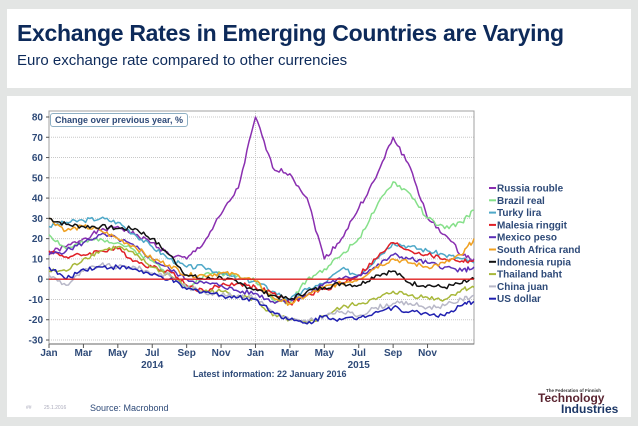  What do you see at coordinates (539, 250) in the screenshot?
I see `legend-label: South Africa rand` at bounding box center [539, 250].